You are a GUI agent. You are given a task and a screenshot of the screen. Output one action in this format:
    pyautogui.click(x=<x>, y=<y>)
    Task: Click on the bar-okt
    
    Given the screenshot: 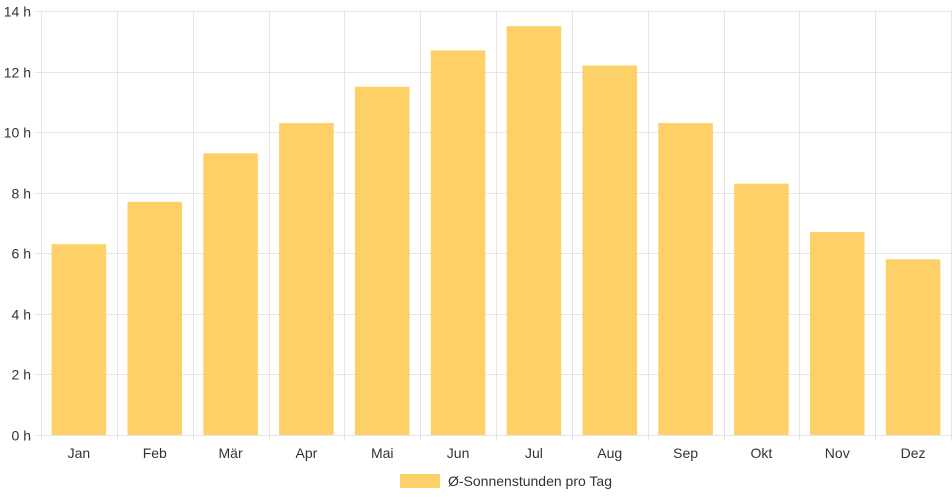 What is the action you would take?
    pyautogui.click(x=761, y=309)
    